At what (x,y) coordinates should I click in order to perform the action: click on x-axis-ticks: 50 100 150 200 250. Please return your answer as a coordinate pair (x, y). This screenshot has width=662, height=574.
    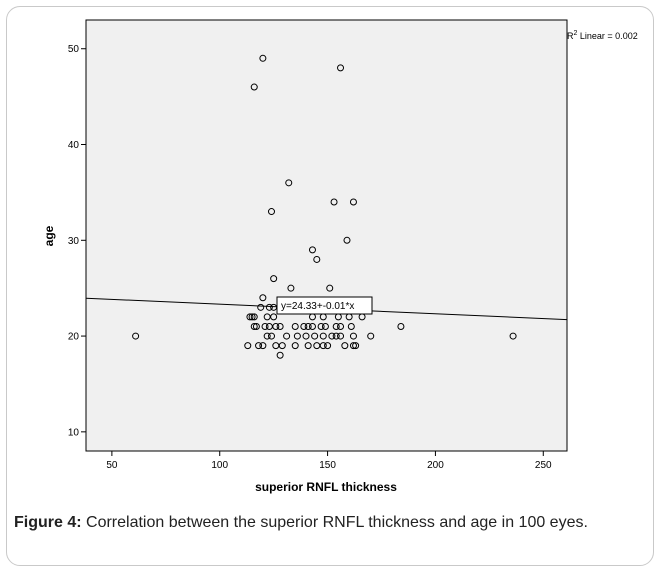
    Looking at the image, I should click on (329, 461).